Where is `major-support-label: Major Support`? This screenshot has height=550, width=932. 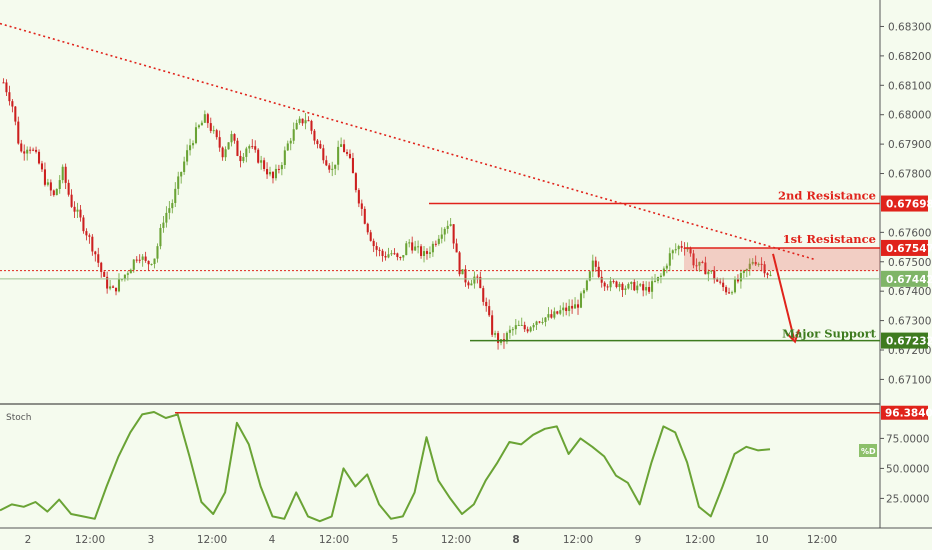
major-support-label: Major Support is located at coordinates (829, 334).